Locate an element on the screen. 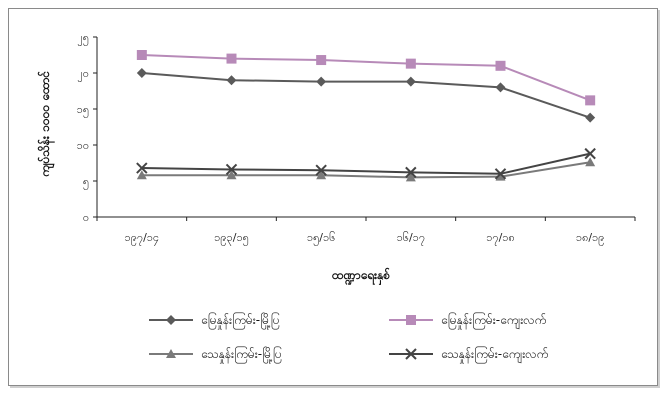  legend-label: သေနှုန်းကြမ်း-မြို့ပြ is located at coordinates (241, 354).